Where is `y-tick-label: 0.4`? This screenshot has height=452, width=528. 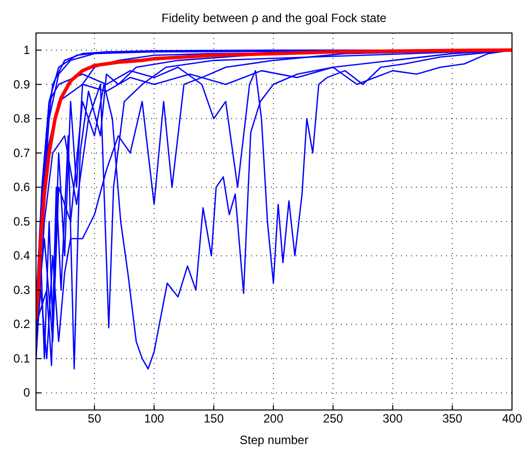 y-tick-label: 0.4 is located at coordinates (21, 255).